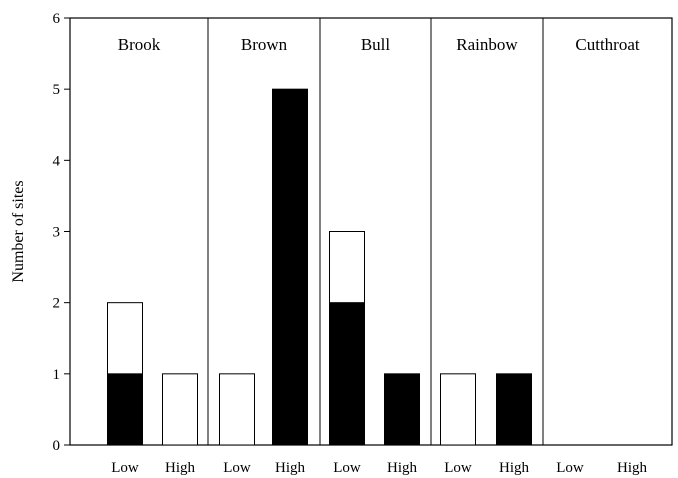  What do you see at coordinates (57, 375) in the screenshot?
I see `y-tick-label: 1` at bounding box center [57, 375].